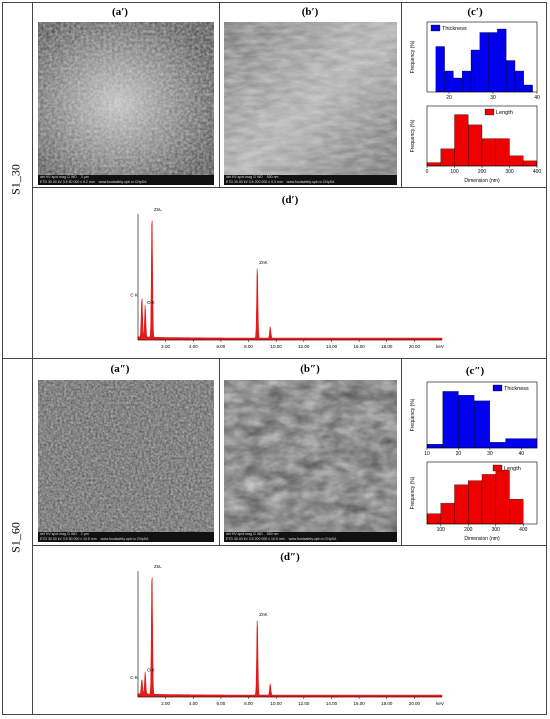  I want to click on panel-label-c2: (c″), so click(475, 371).